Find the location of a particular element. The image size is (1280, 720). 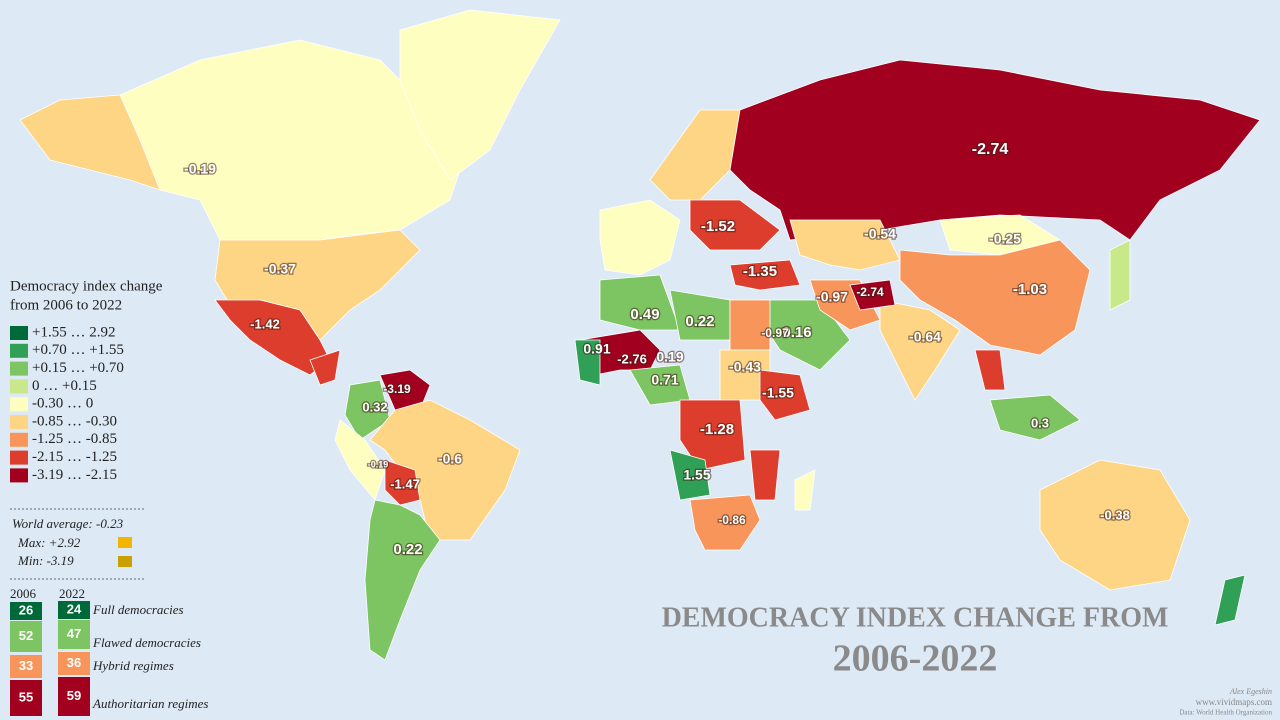

regime-count: 24 is located at coordinates (74, 608).